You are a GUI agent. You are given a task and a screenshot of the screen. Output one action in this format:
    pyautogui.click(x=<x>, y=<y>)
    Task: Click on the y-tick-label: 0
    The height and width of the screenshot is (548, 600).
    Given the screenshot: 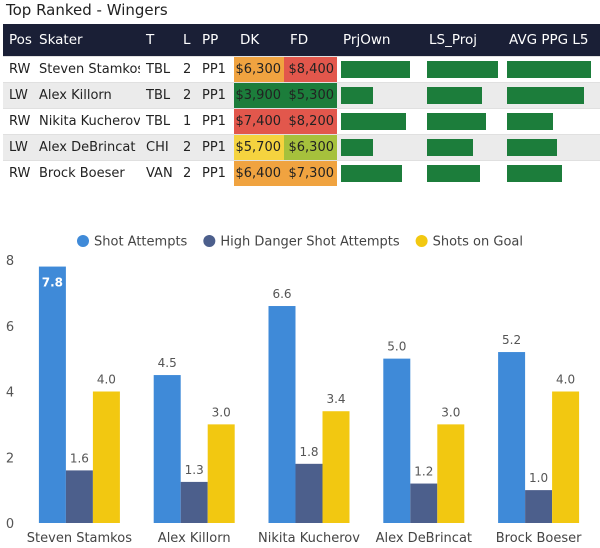 What is the action you would take?
    pyautogui.click(x=10, y=524)
    